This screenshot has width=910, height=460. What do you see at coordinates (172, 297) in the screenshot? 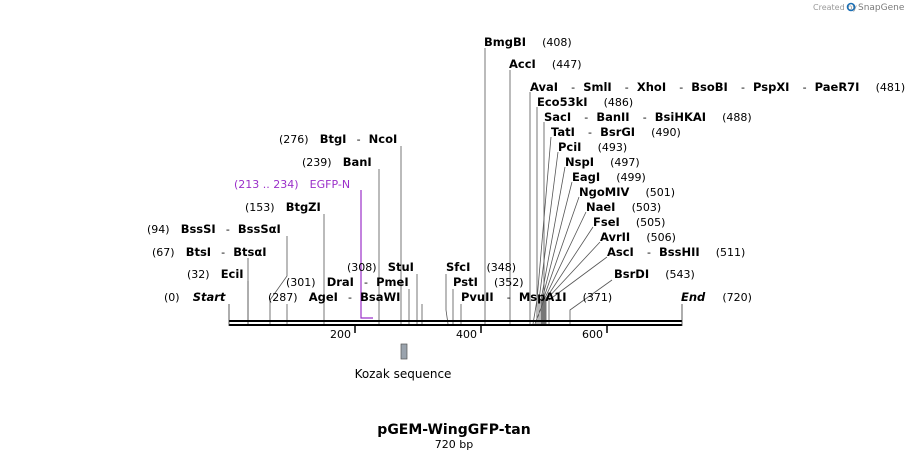
I see `start-pos: (0)` at bounding box center [172, 297].